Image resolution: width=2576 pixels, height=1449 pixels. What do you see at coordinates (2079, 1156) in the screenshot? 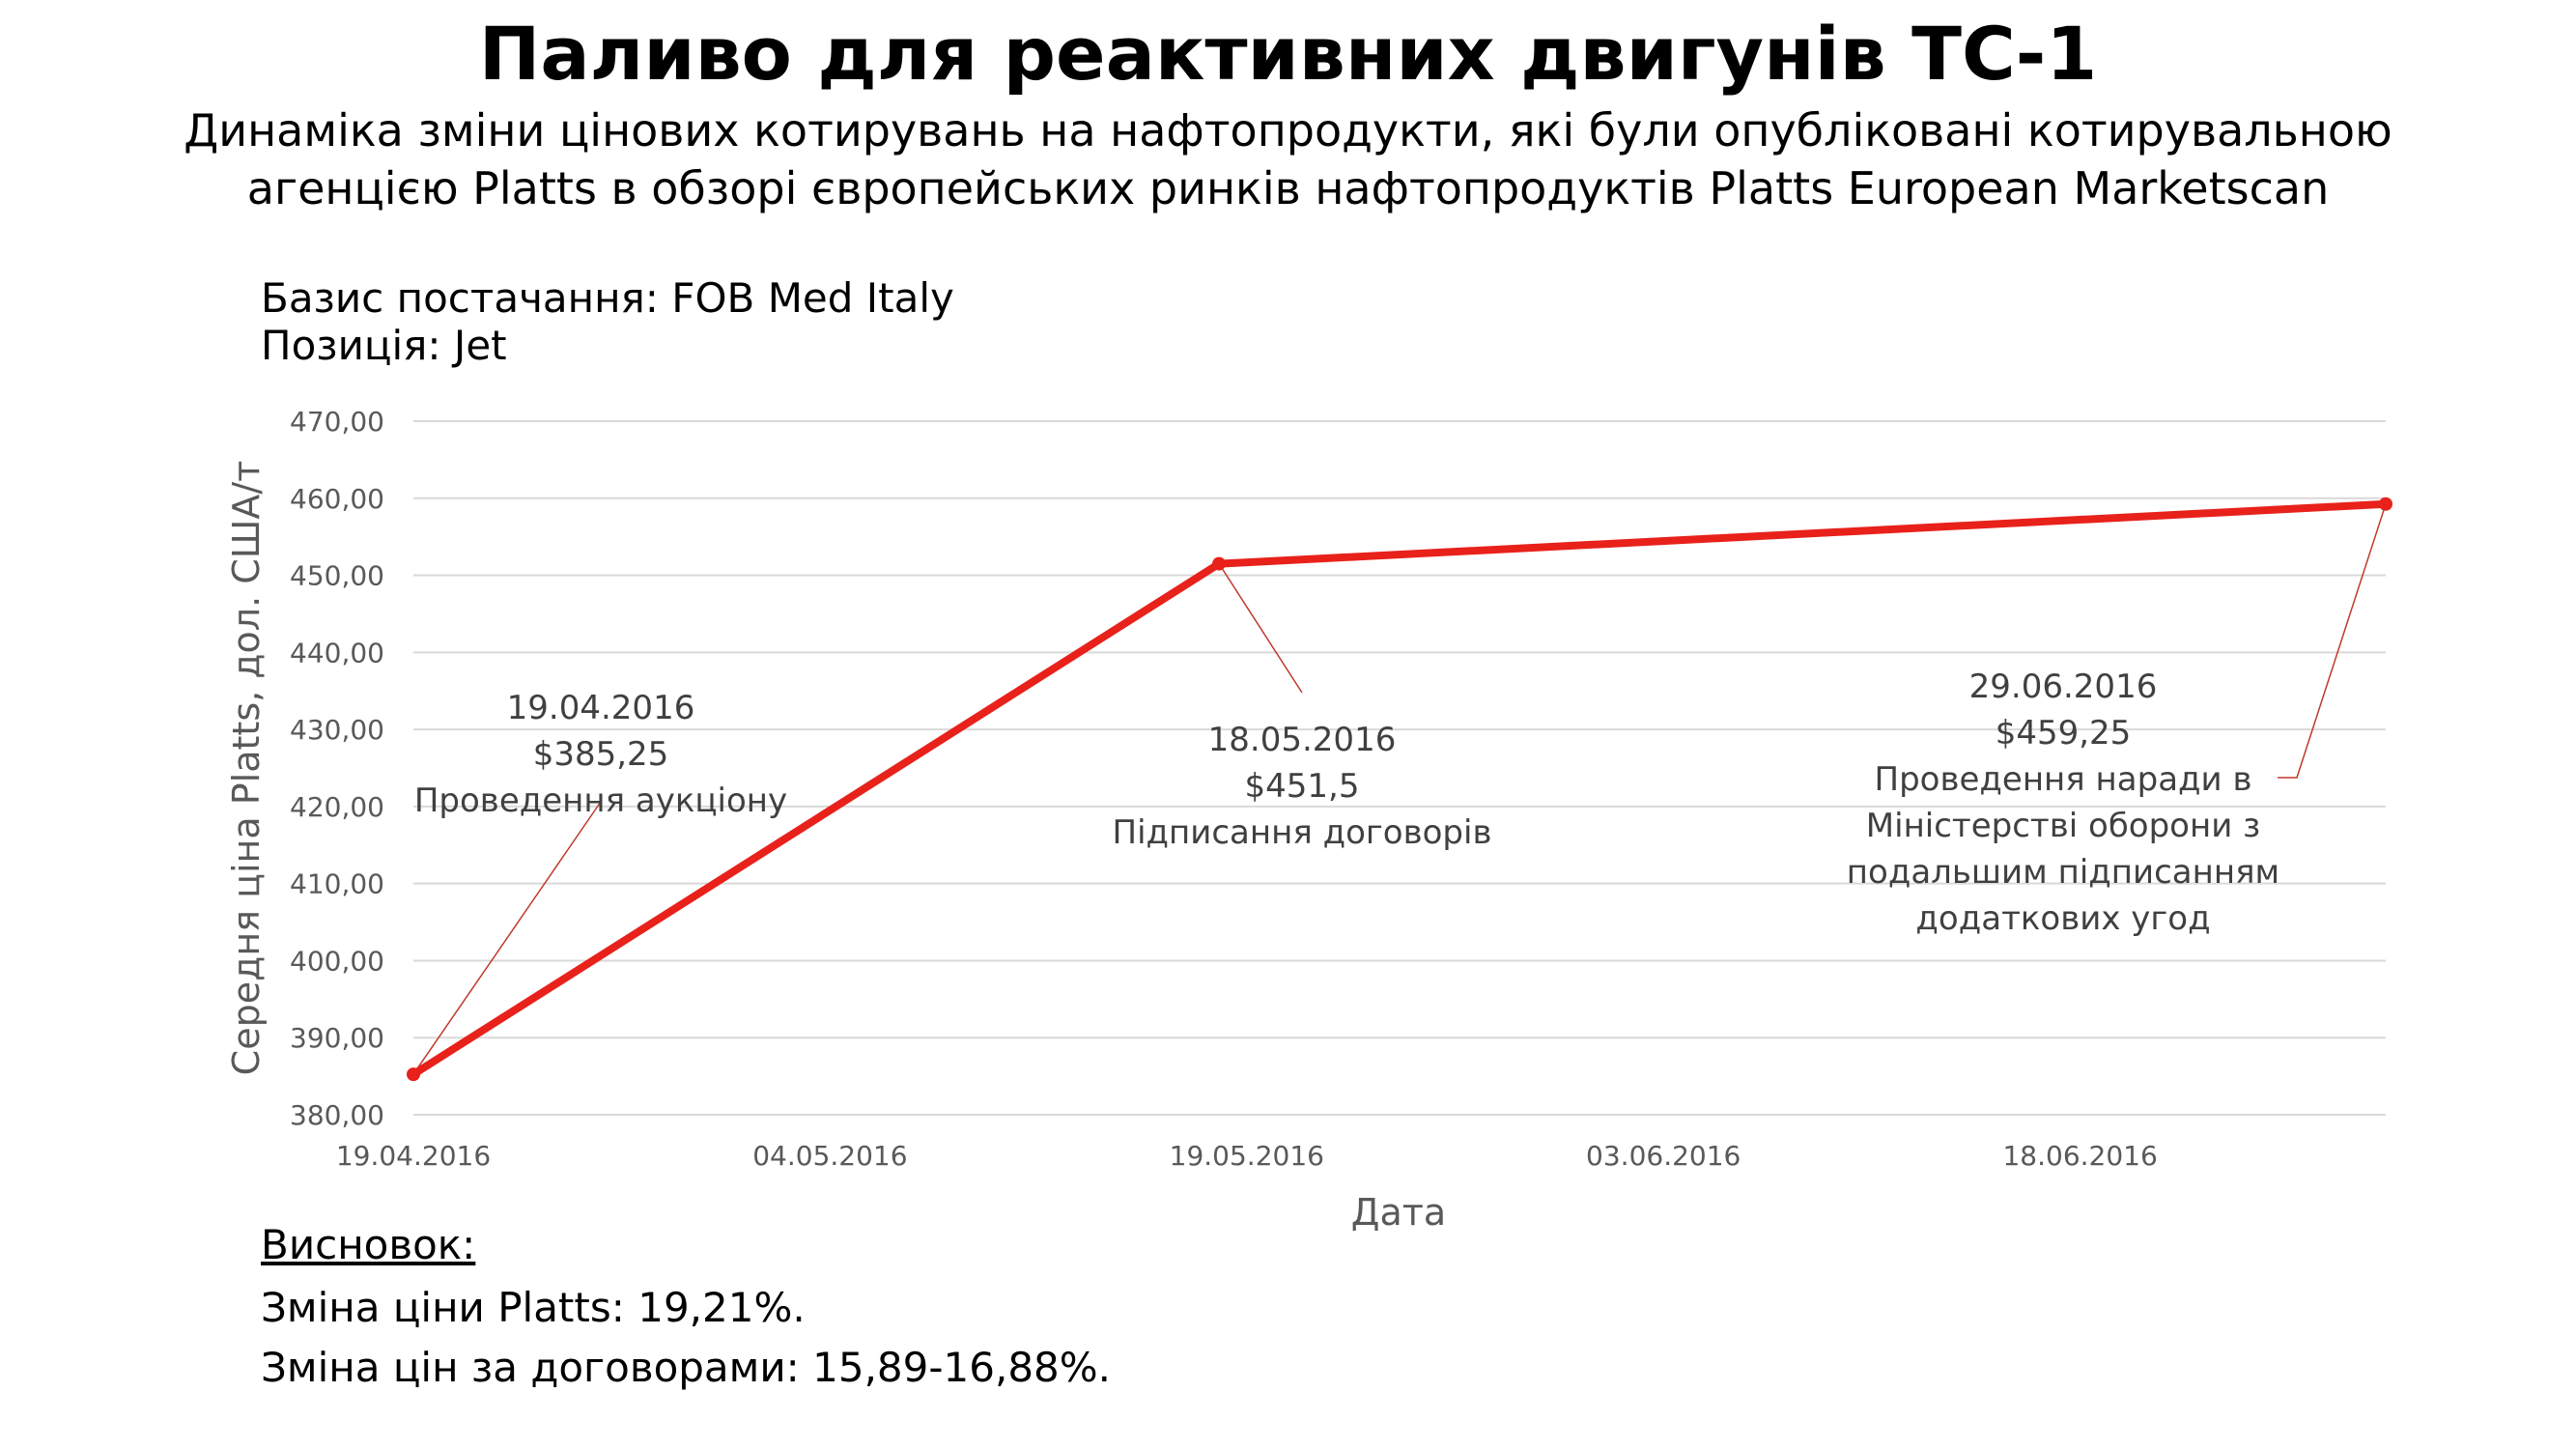
I see `x-tick-label: 18.06.2016` at bounding box center [2079, 1156].